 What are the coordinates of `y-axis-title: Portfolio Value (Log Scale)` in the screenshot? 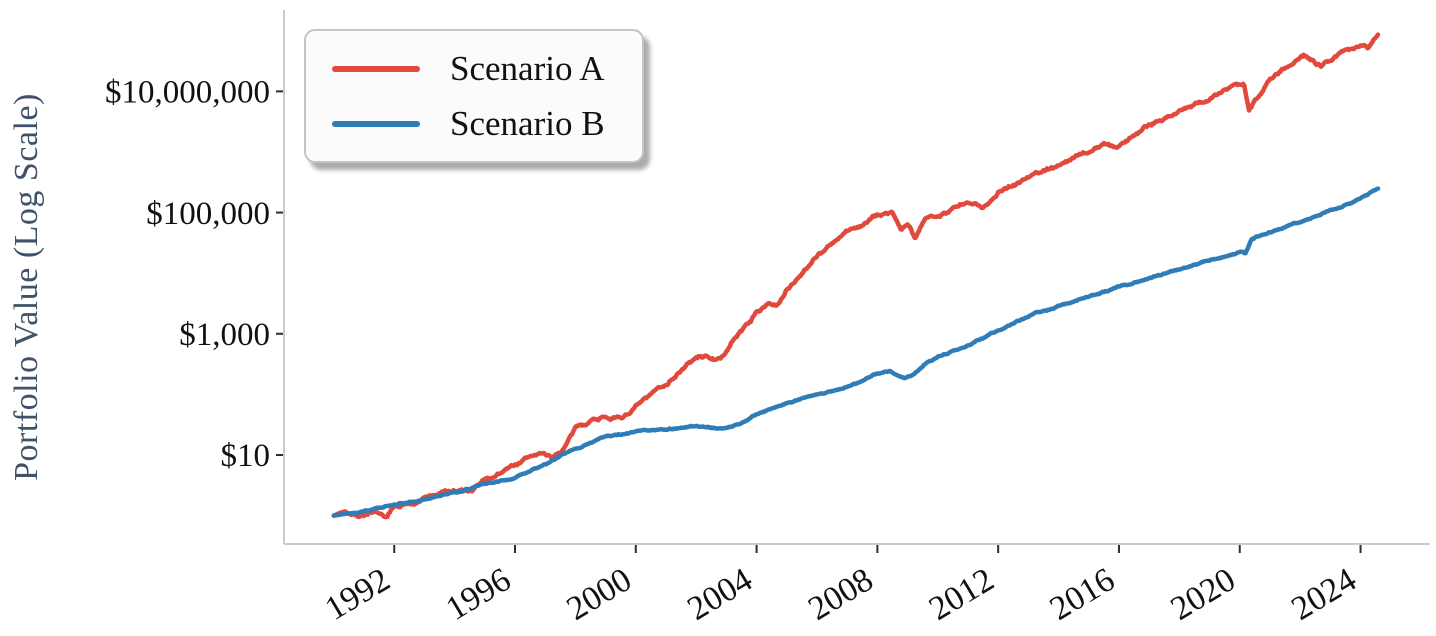 It's located at (26, 287).